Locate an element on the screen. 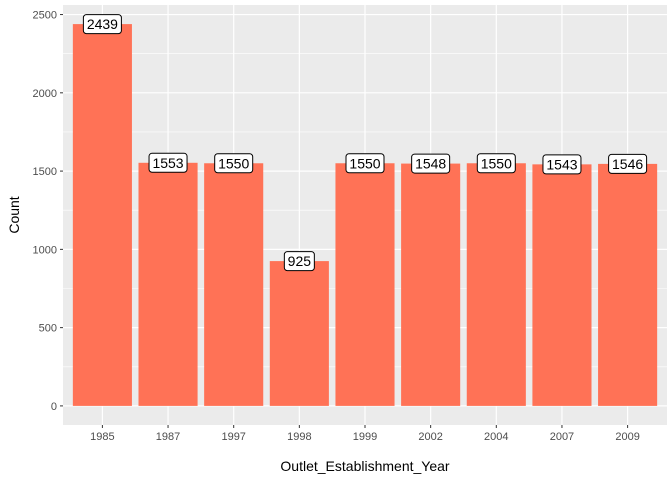  y-tick-label: 0 is located at coordinates (54, 407).